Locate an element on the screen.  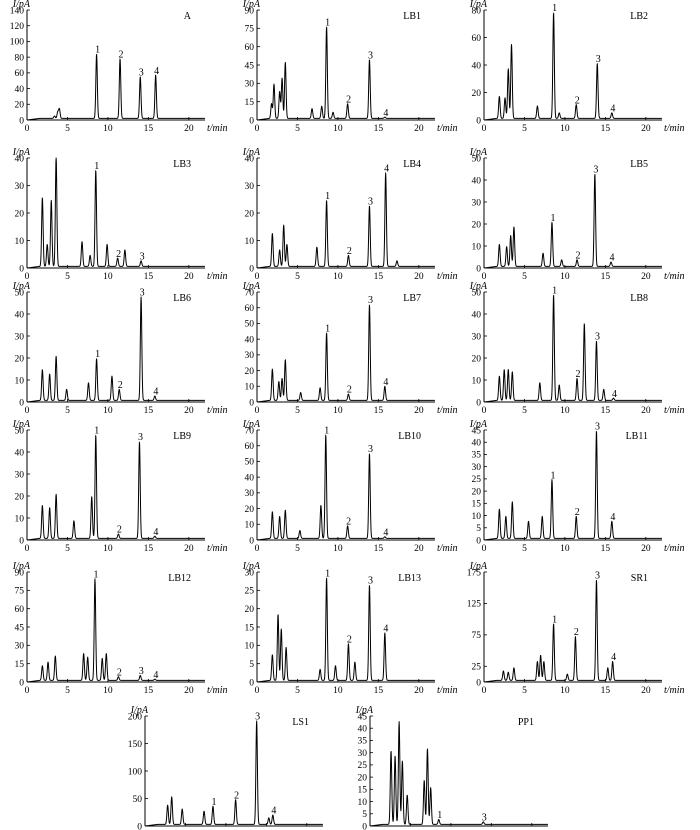
panel-title: SR1 is located at coordinates (639, 578).